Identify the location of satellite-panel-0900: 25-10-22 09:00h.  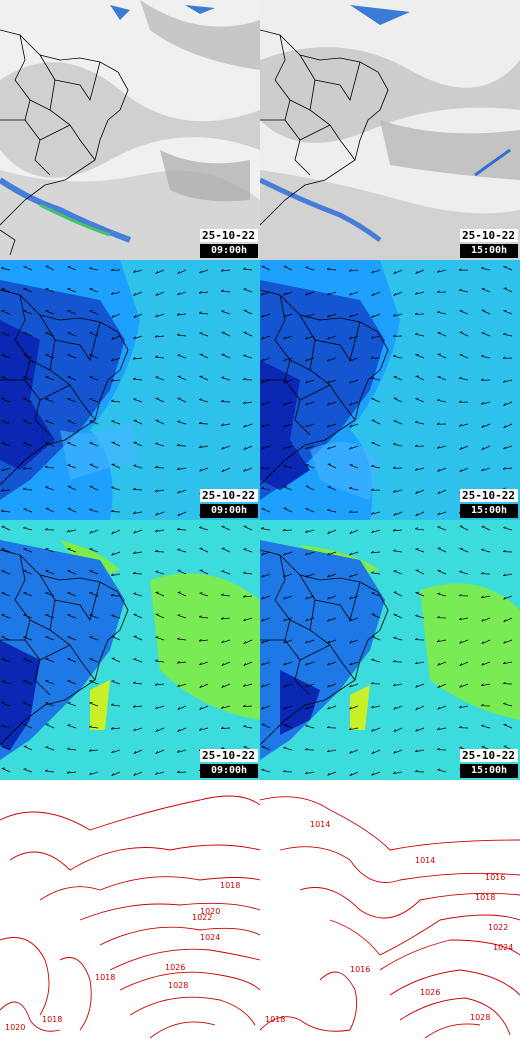
(130, 130).